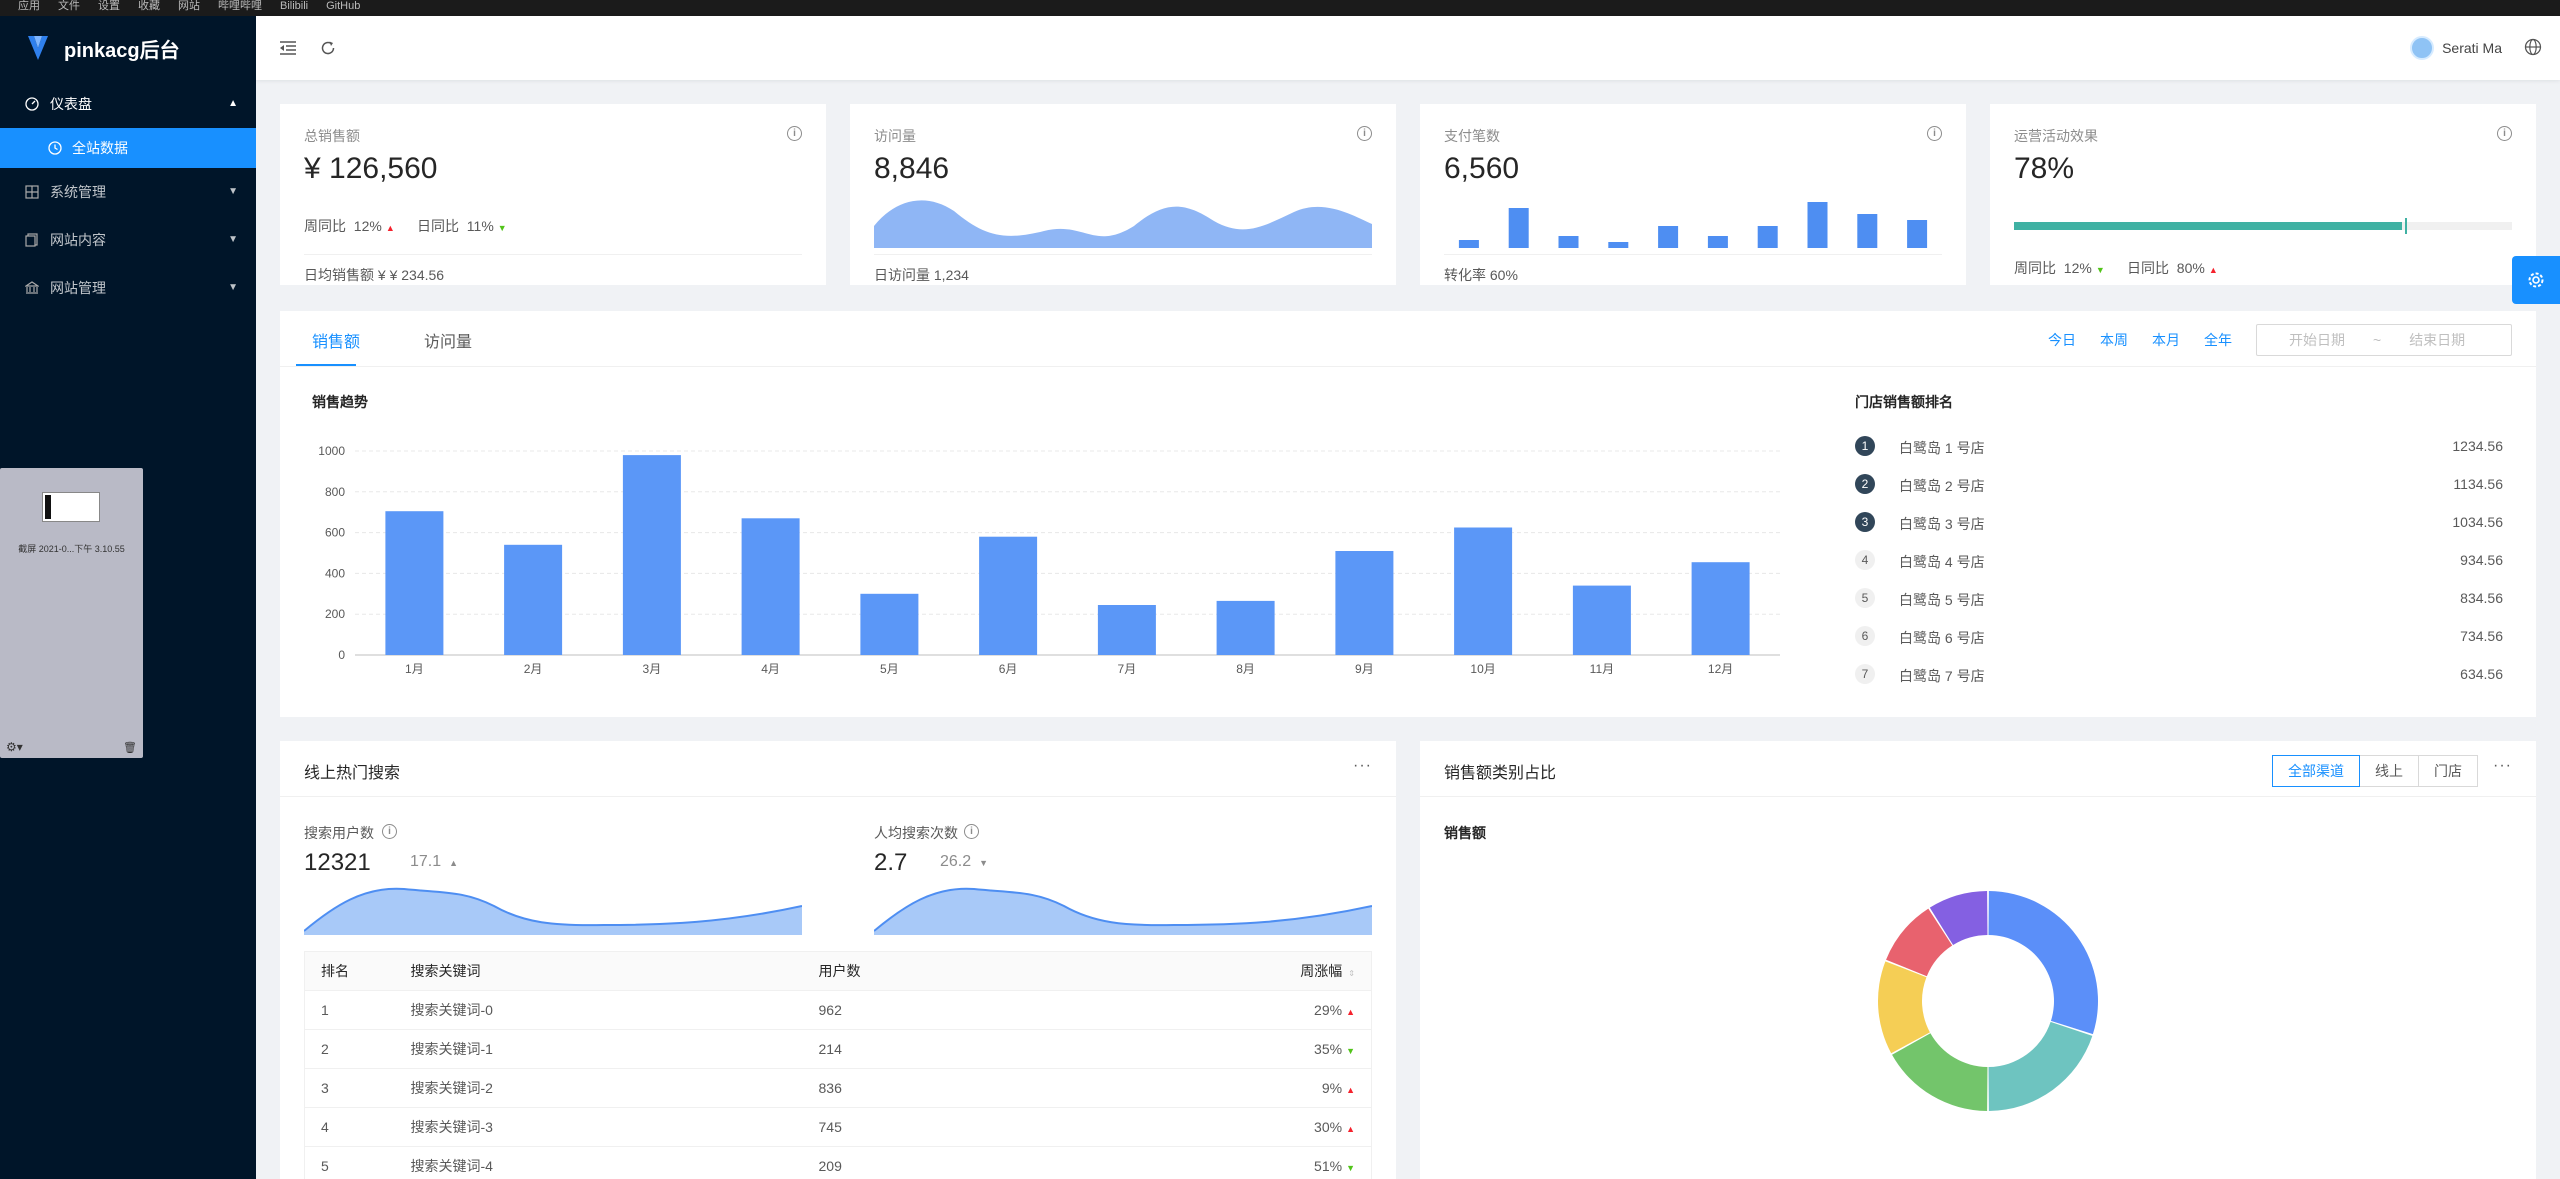  I want to click on y-tick-label: 0, so click(341, 655).